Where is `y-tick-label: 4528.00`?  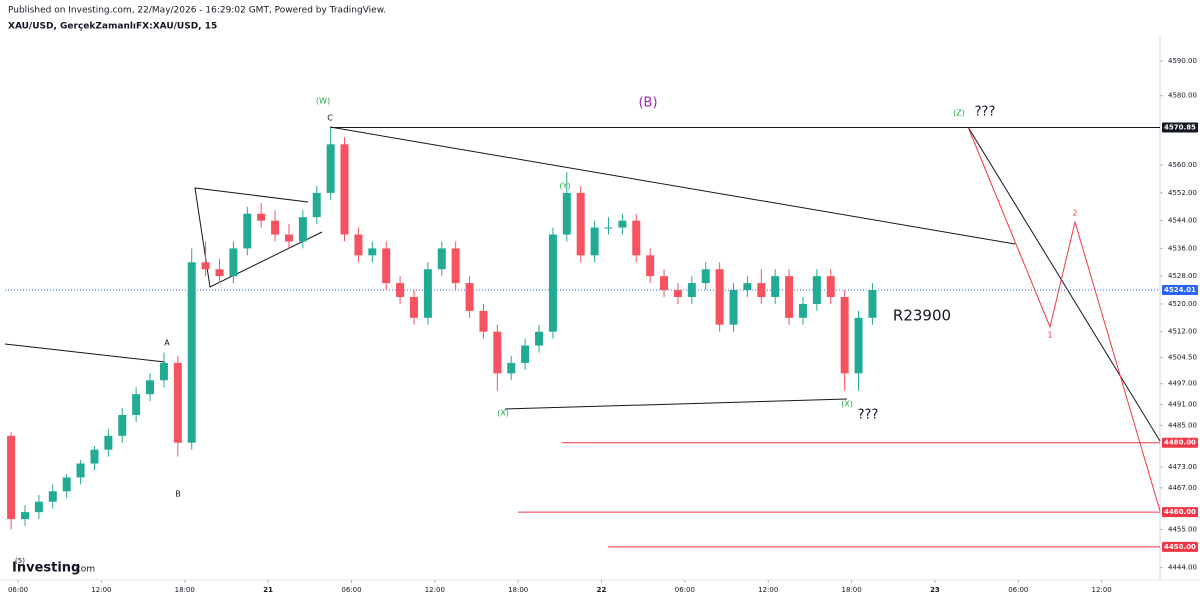 y-tick-label: 4528.00 is located at coordinates (1182, 276).